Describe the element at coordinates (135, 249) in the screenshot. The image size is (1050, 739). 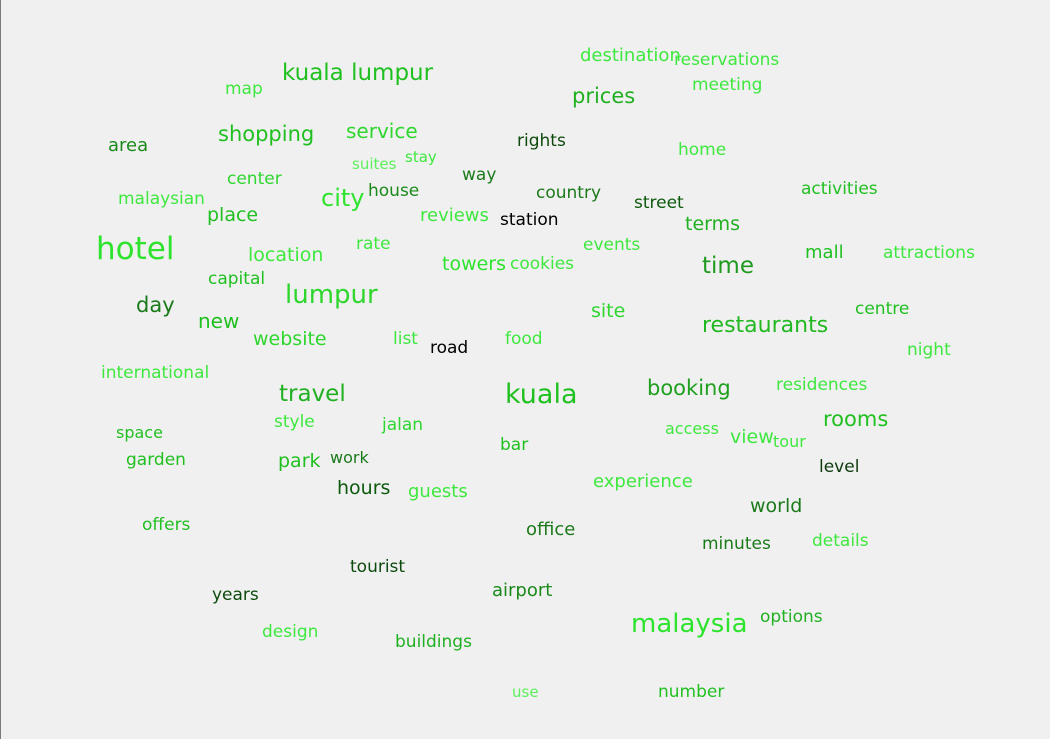
I see `word-hotel: hotel` at that location.